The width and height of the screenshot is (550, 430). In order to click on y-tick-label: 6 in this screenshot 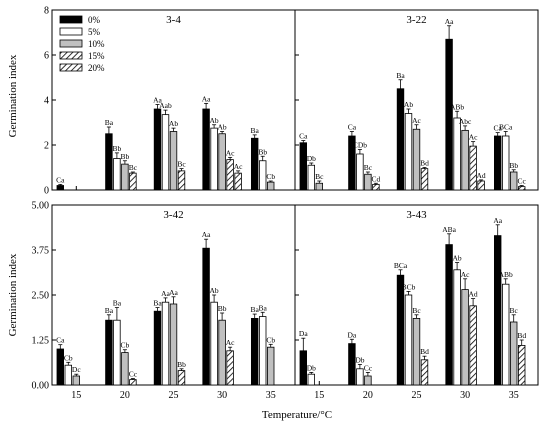, I will do `click(46, 56)`.